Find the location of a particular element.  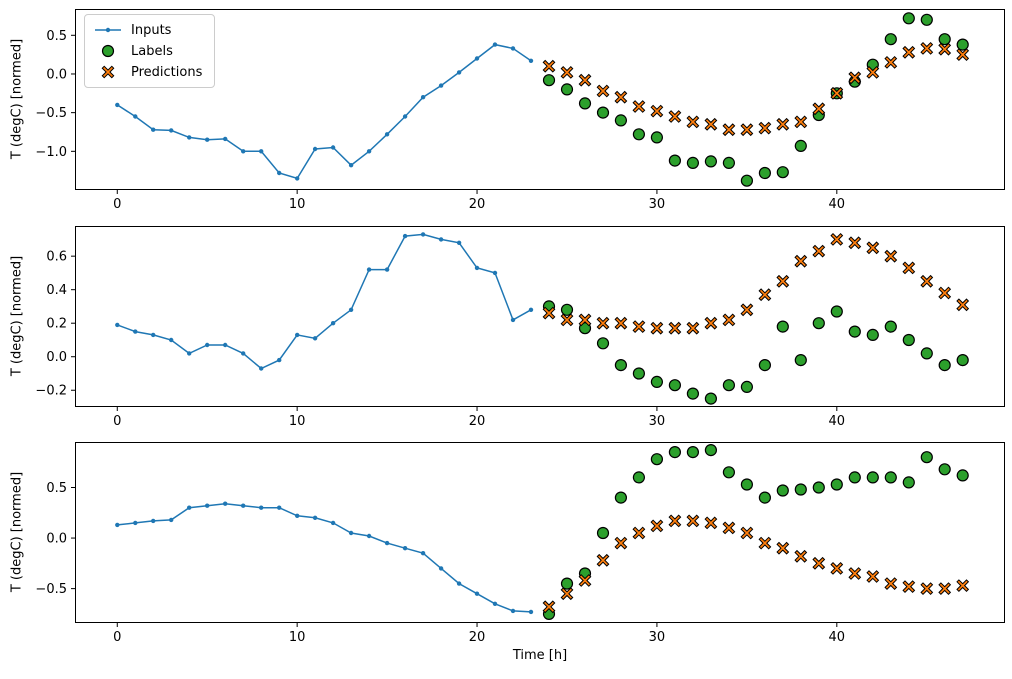

y-axis-label-subplot-1: T (degC) [normed] is located at coordinates (17, 99).